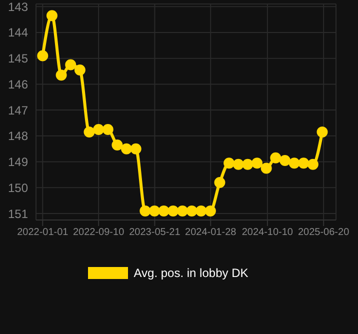 The height and width of the screenshot is (334, 358). What do you see at coordinates (155, 232) in the screenshot?
I see `x-tick-label: 2023-05-21` at bounding box center [155, 232].